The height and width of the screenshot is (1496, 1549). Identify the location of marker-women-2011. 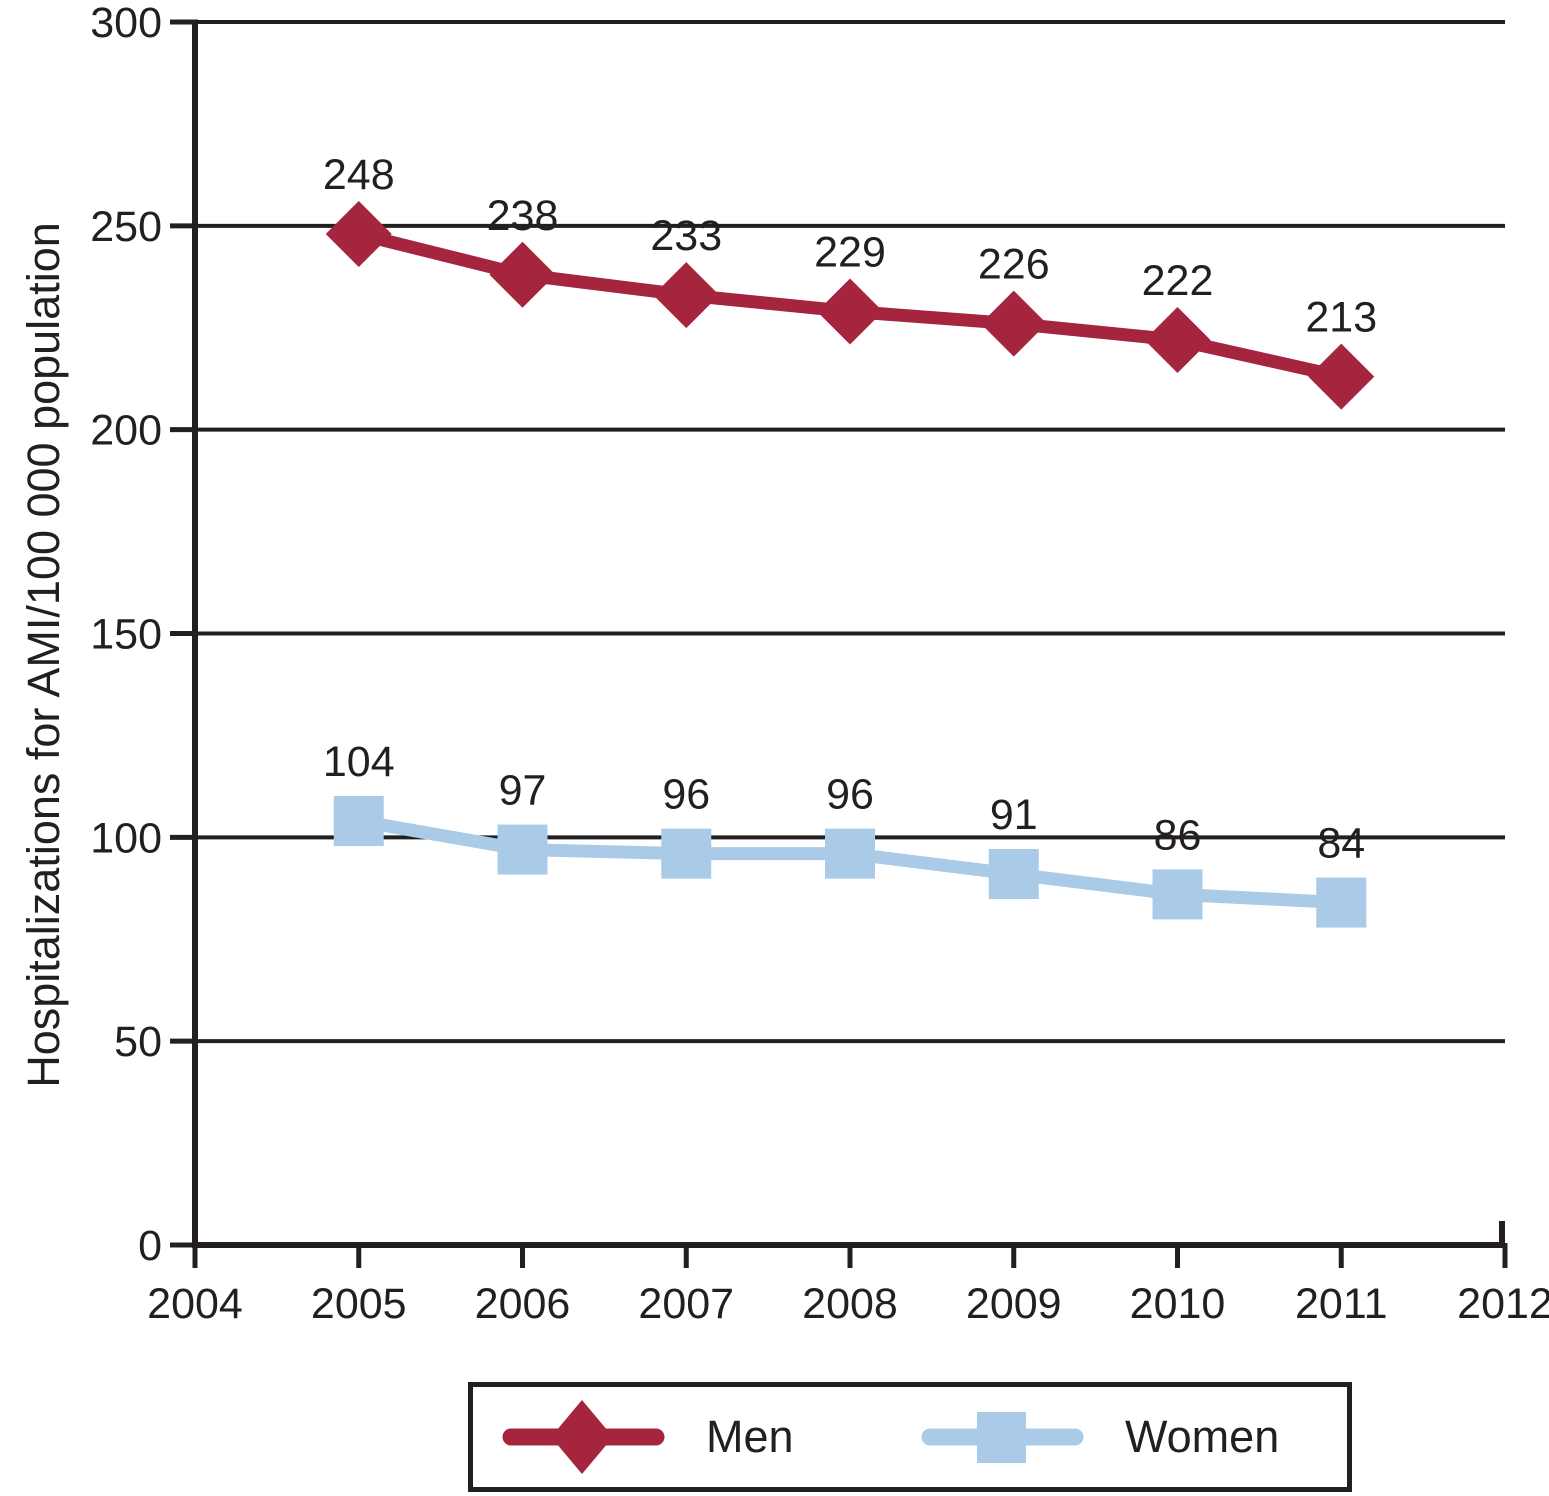
(1341, 902).